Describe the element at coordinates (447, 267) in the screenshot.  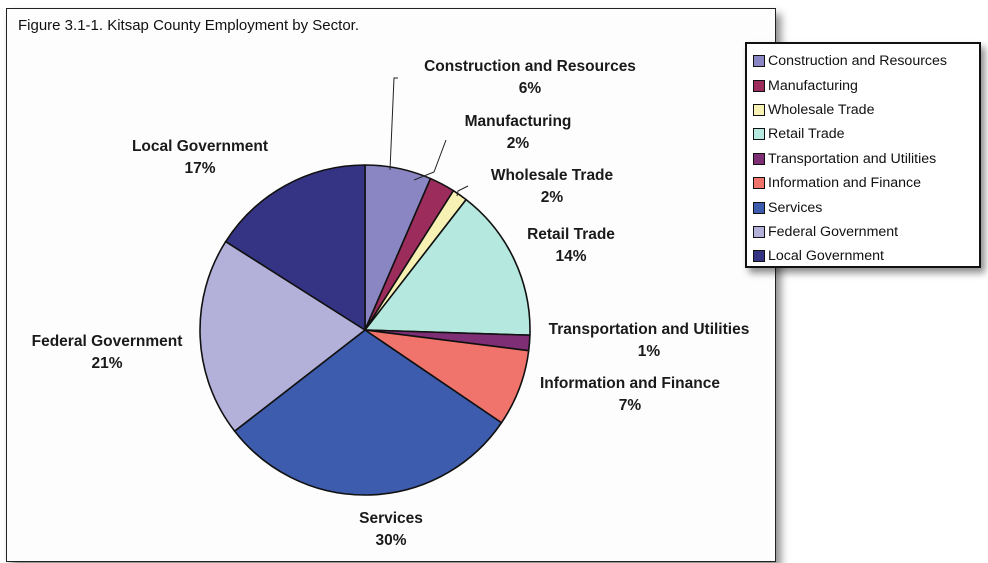
I see `pie-slice-retail-trade` at that location.